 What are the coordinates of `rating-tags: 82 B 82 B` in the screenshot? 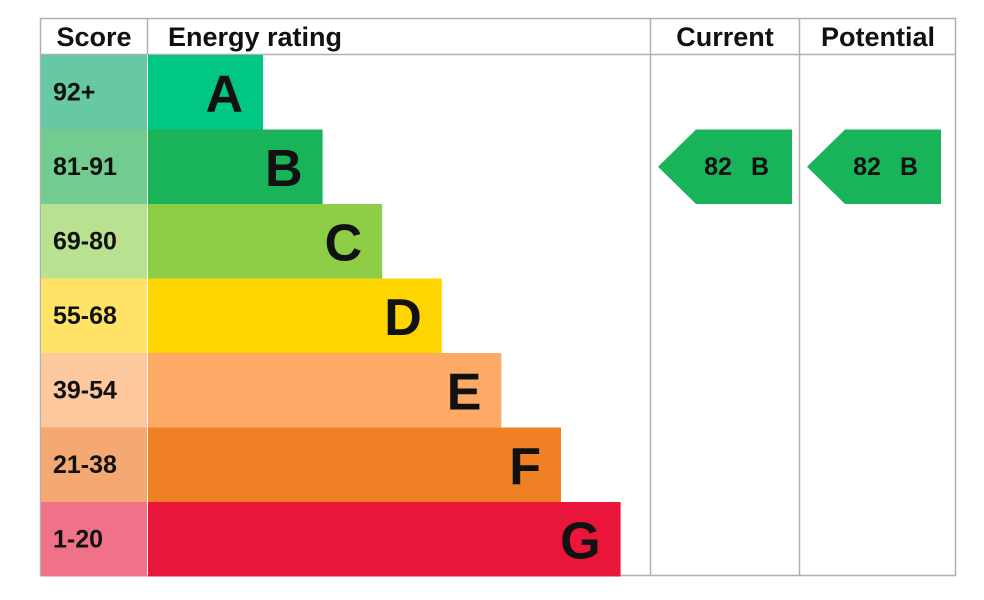 It's located at (799, 166).